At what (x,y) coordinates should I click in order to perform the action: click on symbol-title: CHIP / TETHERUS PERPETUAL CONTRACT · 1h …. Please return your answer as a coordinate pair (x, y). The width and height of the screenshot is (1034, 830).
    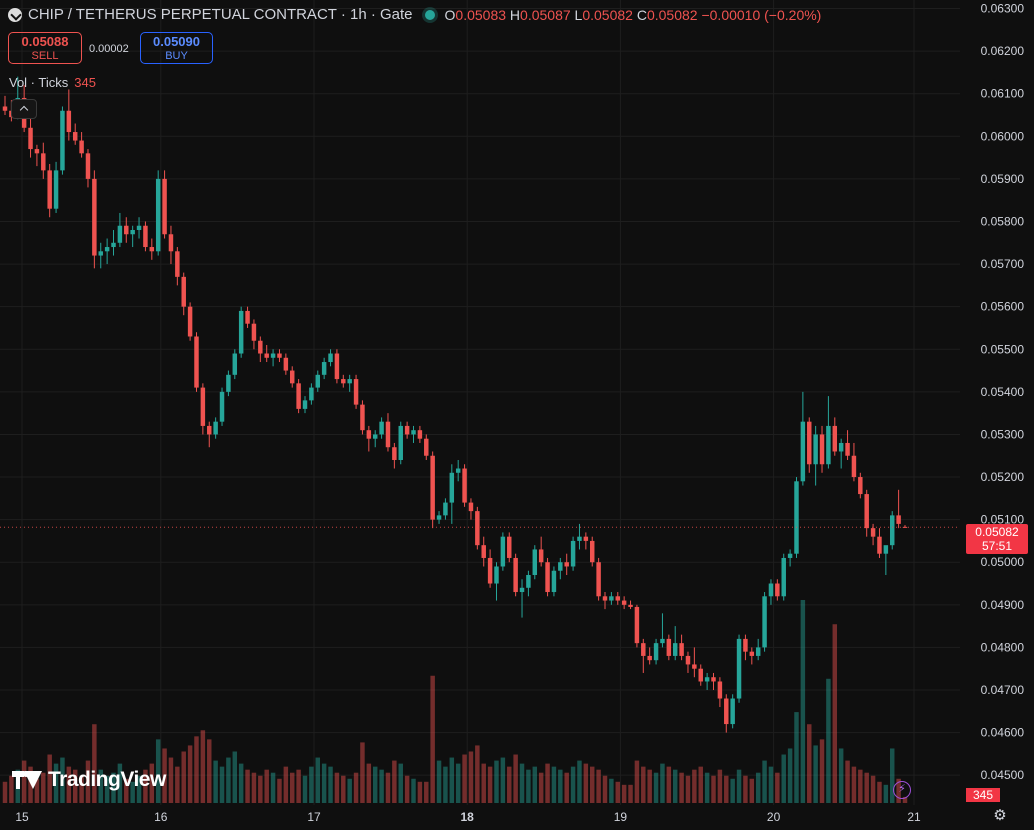
    Looking at the image, I should click on (220, 14).